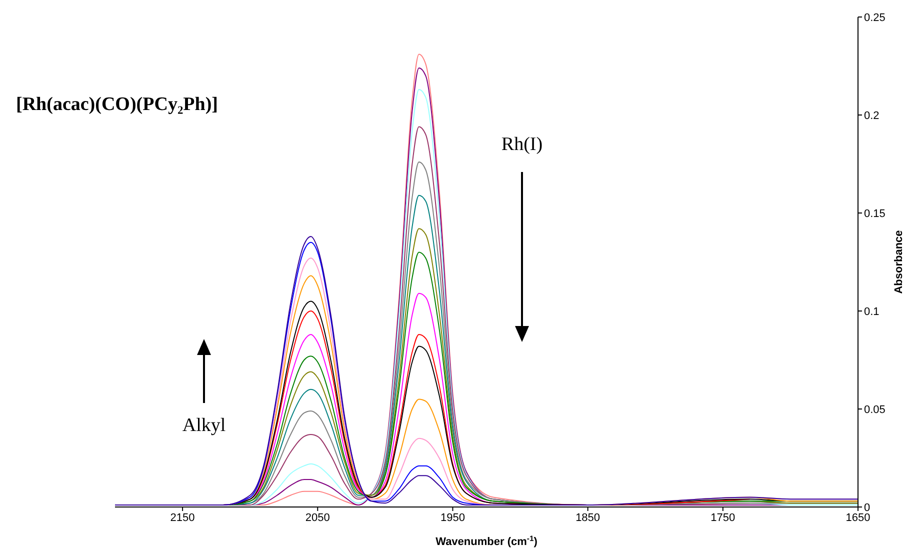 The width and height of the screenshot is (916, 556). I want to click on x-tick-label: 1650, so click(858, 518).